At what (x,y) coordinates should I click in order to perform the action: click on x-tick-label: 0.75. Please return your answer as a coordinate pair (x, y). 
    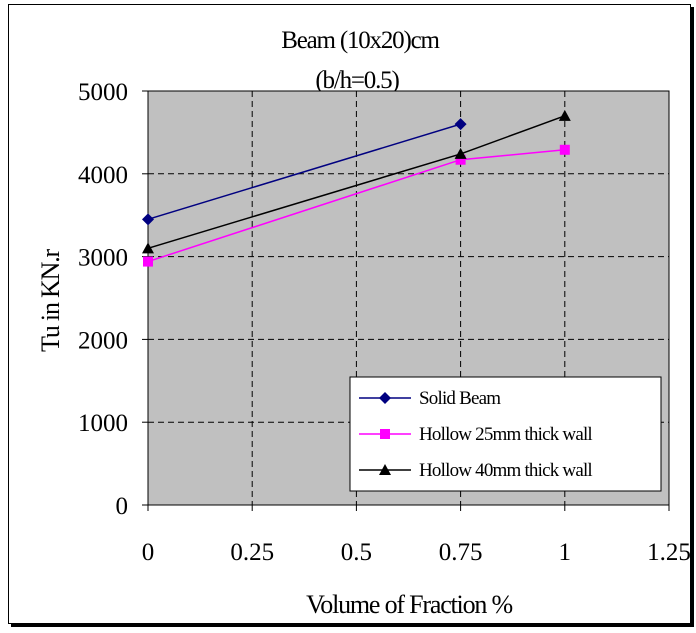
    Looking at the image, I should click on (461, 552).